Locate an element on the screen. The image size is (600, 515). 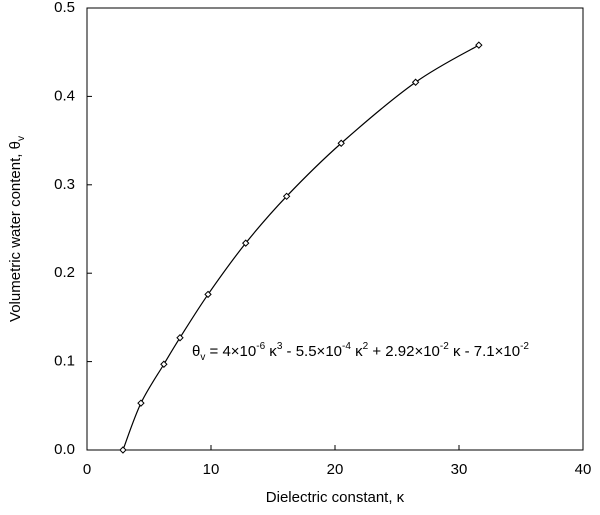
annotation-part: v is located at coordinates (202, 357).